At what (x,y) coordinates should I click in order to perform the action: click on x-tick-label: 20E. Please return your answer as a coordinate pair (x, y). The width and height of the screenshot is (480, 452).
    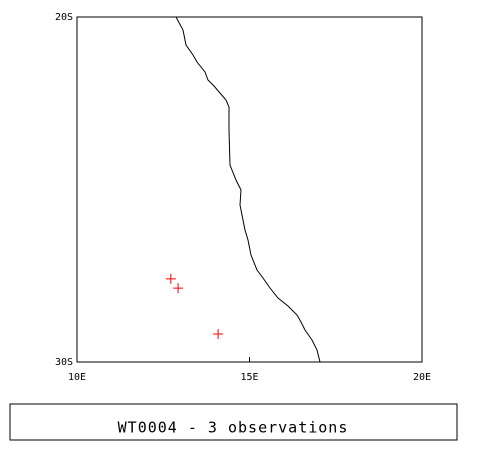
    Looking at the image, I should click on (422, 377).